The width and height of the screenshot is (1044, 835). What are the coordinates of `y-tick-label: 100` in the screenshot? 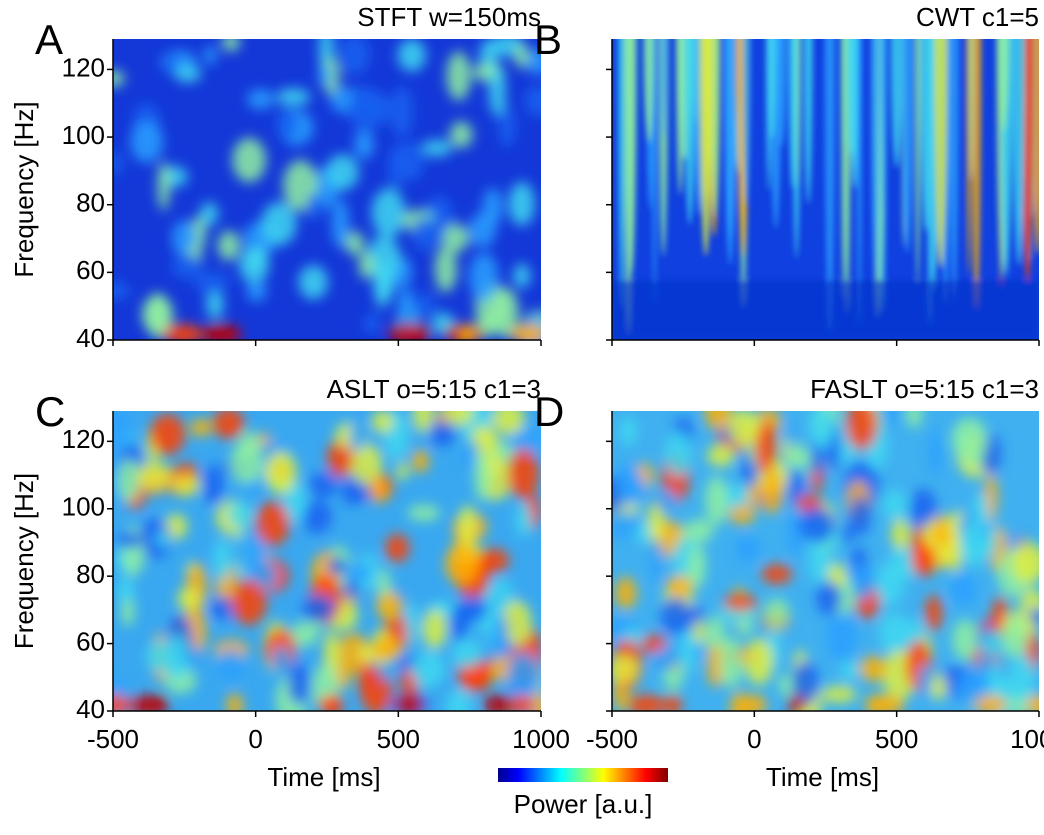 It's located at (83, 507).